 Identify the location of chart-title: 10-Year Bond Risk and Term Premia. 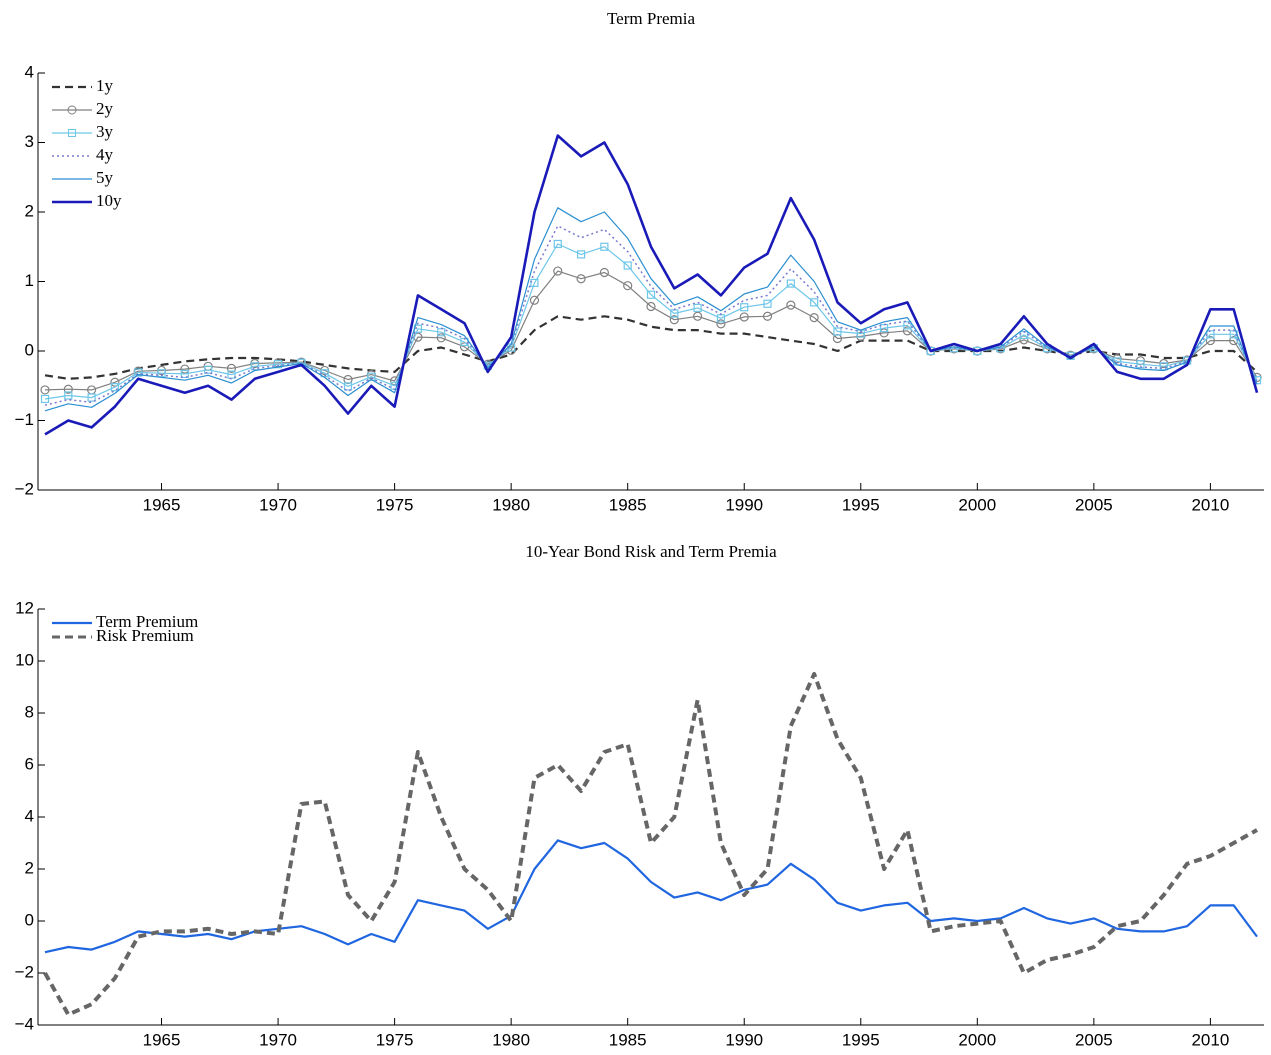
(651, 551).